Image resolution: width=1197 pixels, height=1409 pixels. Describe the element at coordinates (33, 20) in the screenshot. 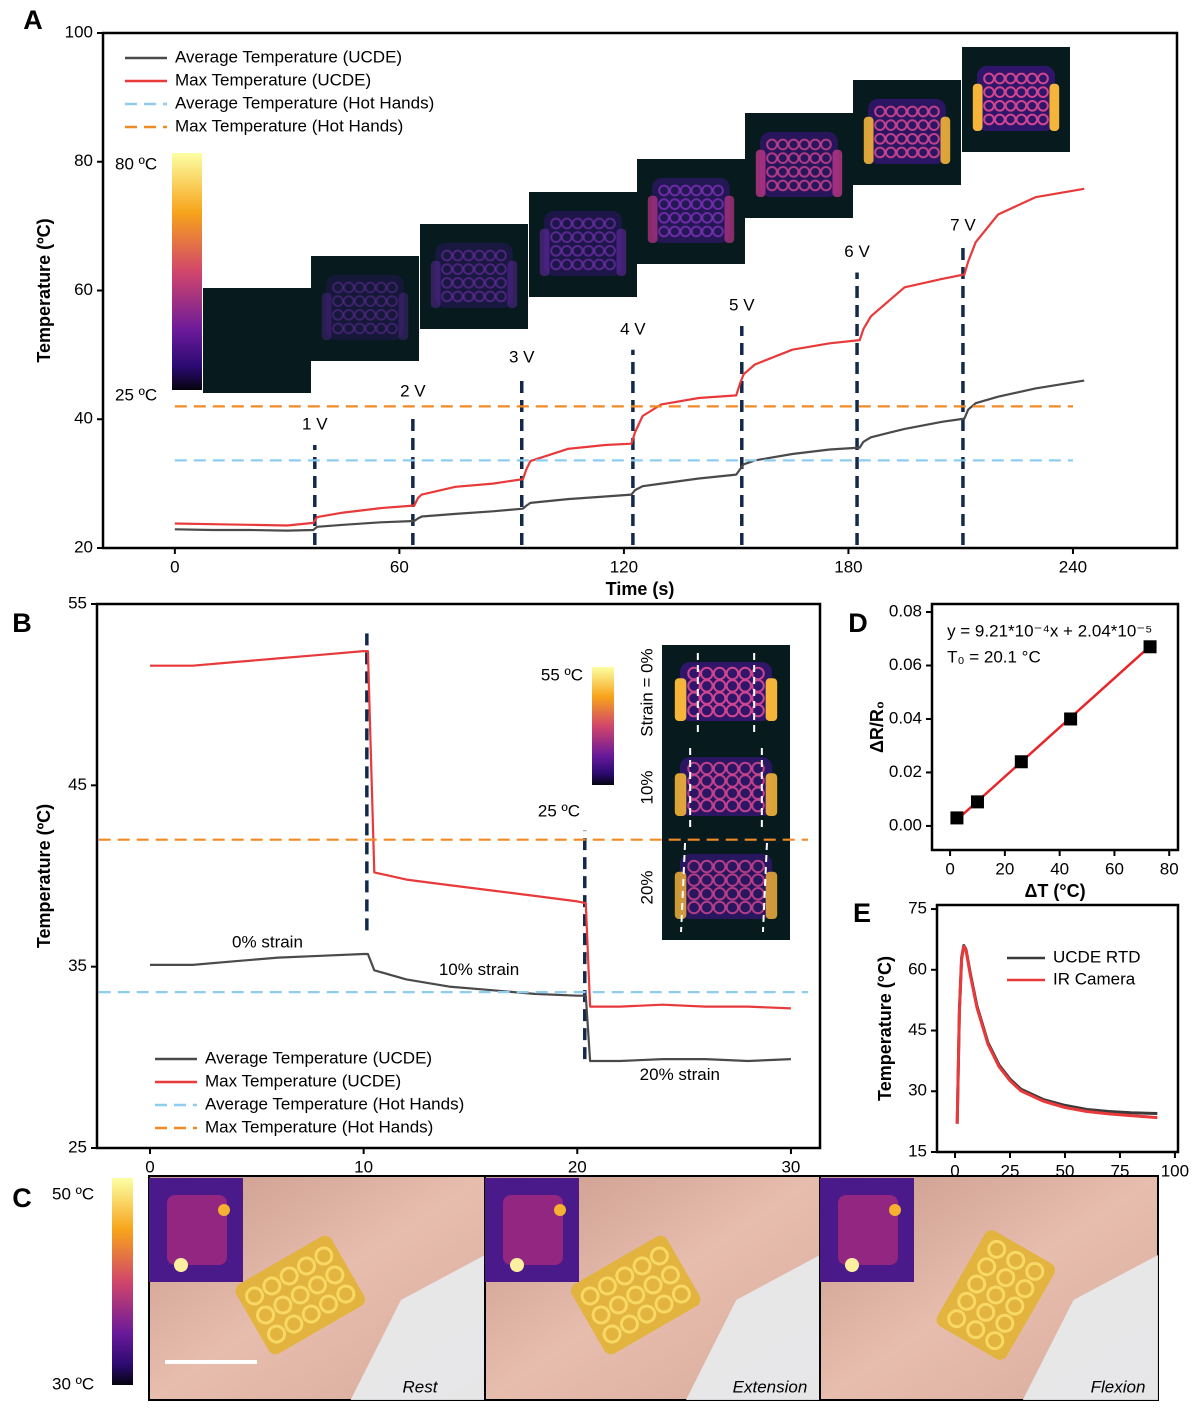

I see `panel-label: A` at that location.